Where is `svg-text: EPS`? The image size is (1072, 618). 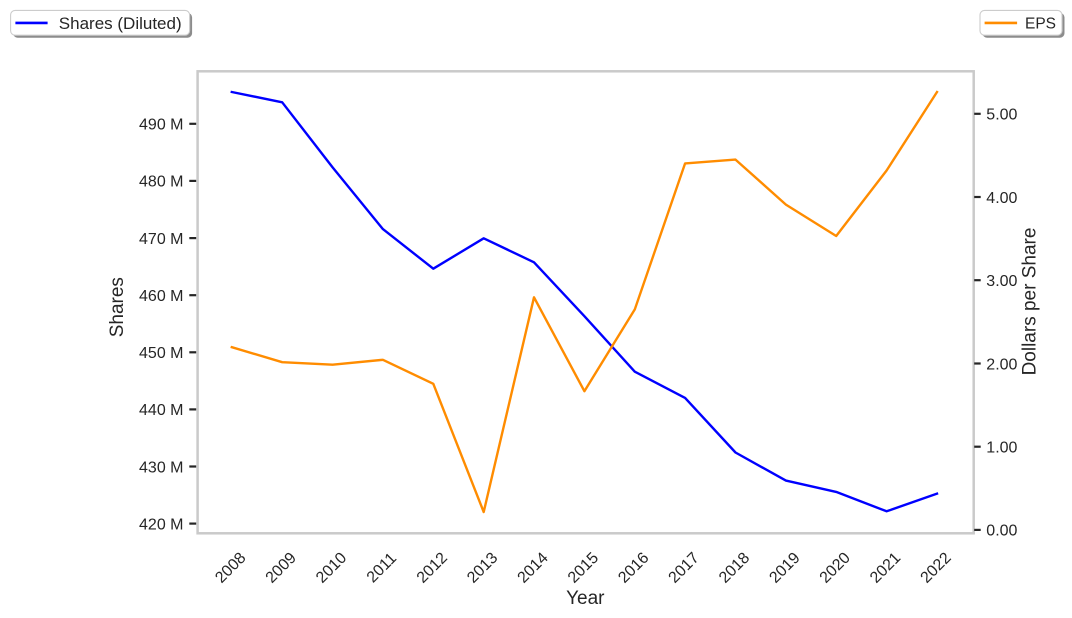
svg-text: EPS is located at coordinates (1040, 23).